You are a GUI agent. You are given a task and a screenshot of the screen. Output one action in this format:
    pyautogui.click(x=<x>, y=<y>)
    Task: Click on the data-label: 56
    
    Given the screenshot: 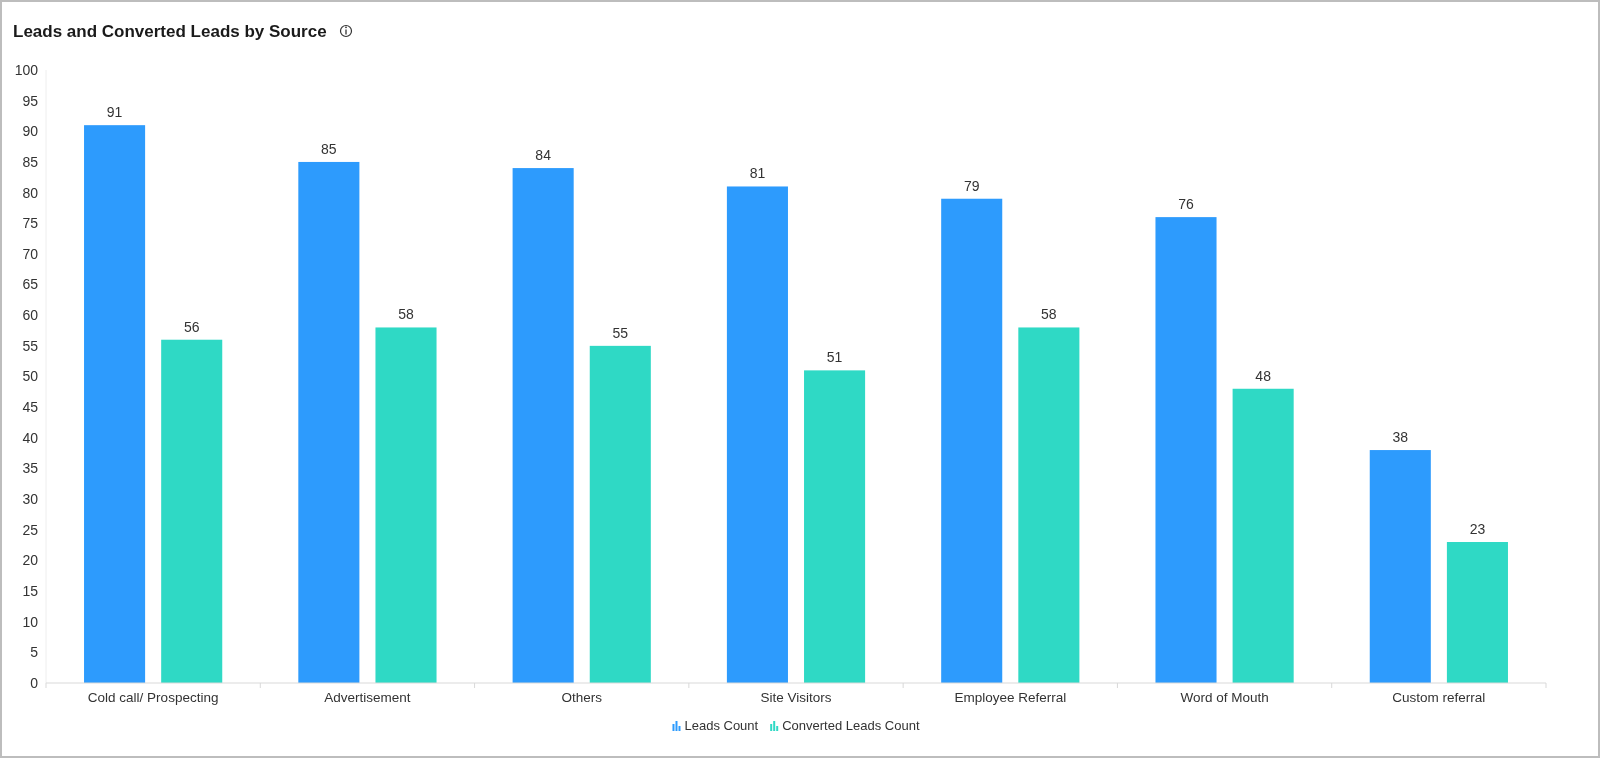 What is the action you would take?
    pyautogui.click(x=191, y=326)
    